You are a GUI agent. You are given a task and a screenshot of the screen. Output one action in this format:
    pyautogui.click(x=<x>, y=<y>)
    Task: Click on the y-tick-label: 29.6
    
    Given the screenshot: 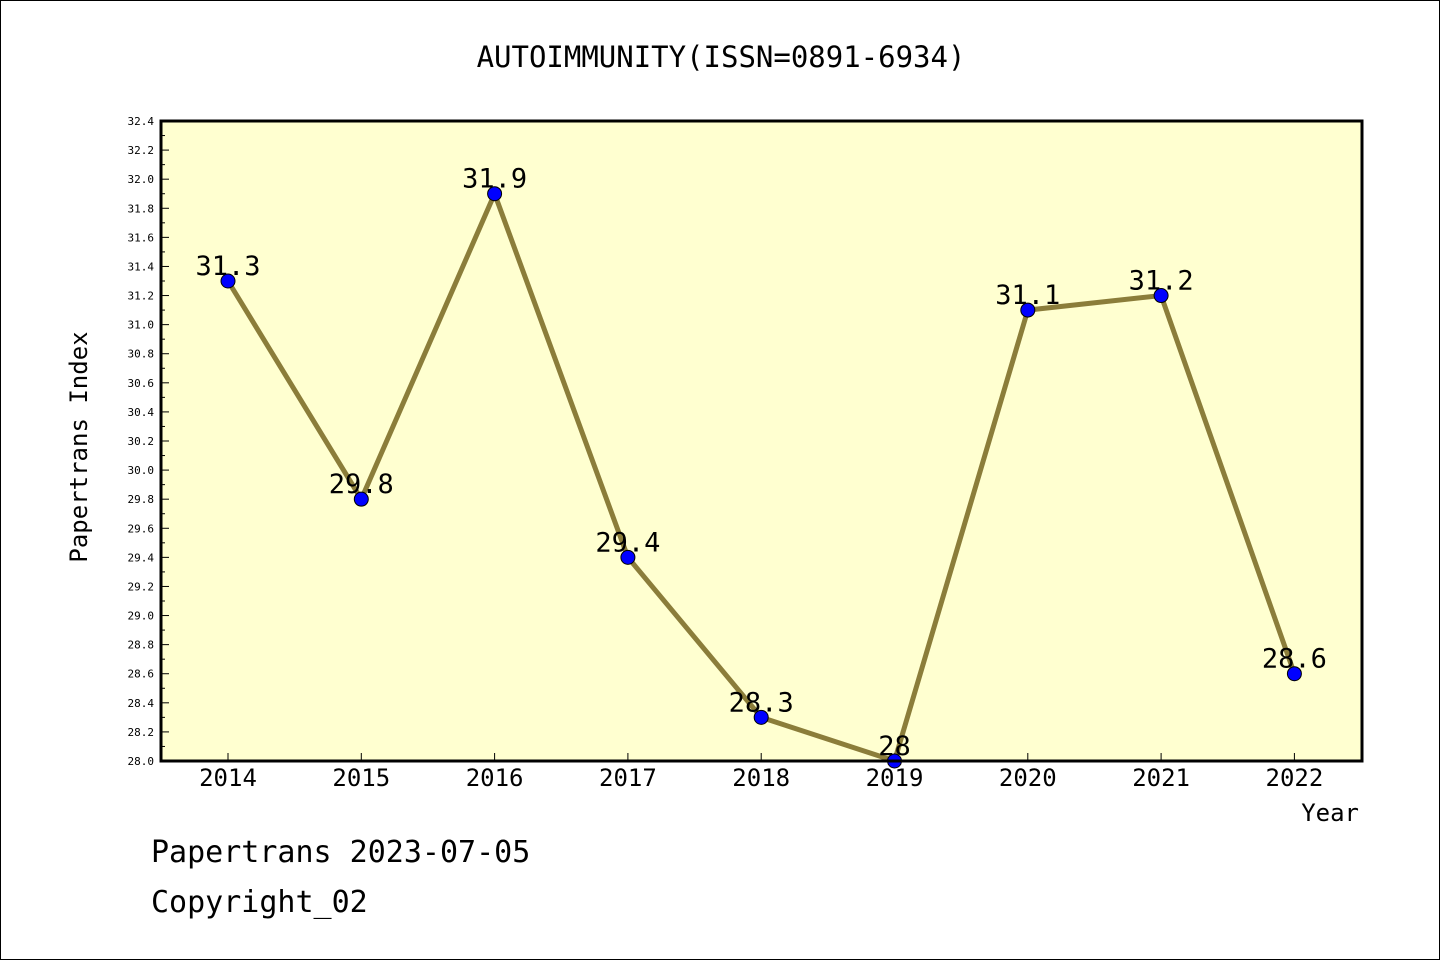 What is the action you would take?
    pyautogui.click(x=141, y=528)
    